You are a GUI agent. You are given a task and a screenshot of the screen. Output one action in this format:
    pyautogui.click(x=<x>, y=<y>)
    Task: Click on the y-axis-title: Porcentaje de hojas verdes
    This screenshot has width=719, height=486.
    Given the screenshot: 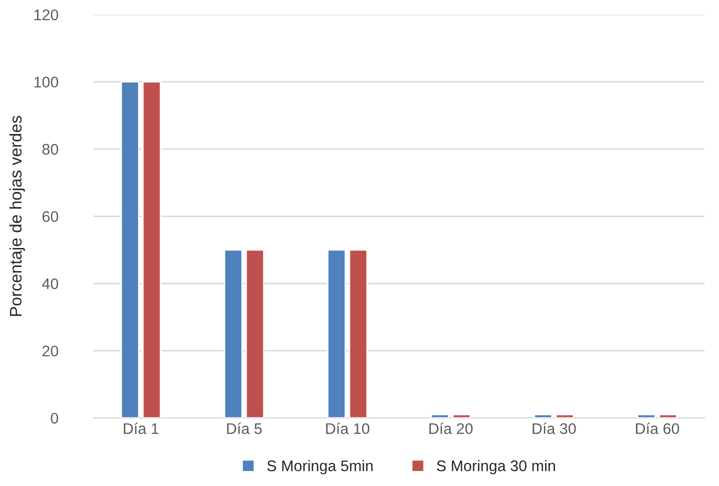 What is the action you would take?
    pyautogui.click(x=17, y=216)
    